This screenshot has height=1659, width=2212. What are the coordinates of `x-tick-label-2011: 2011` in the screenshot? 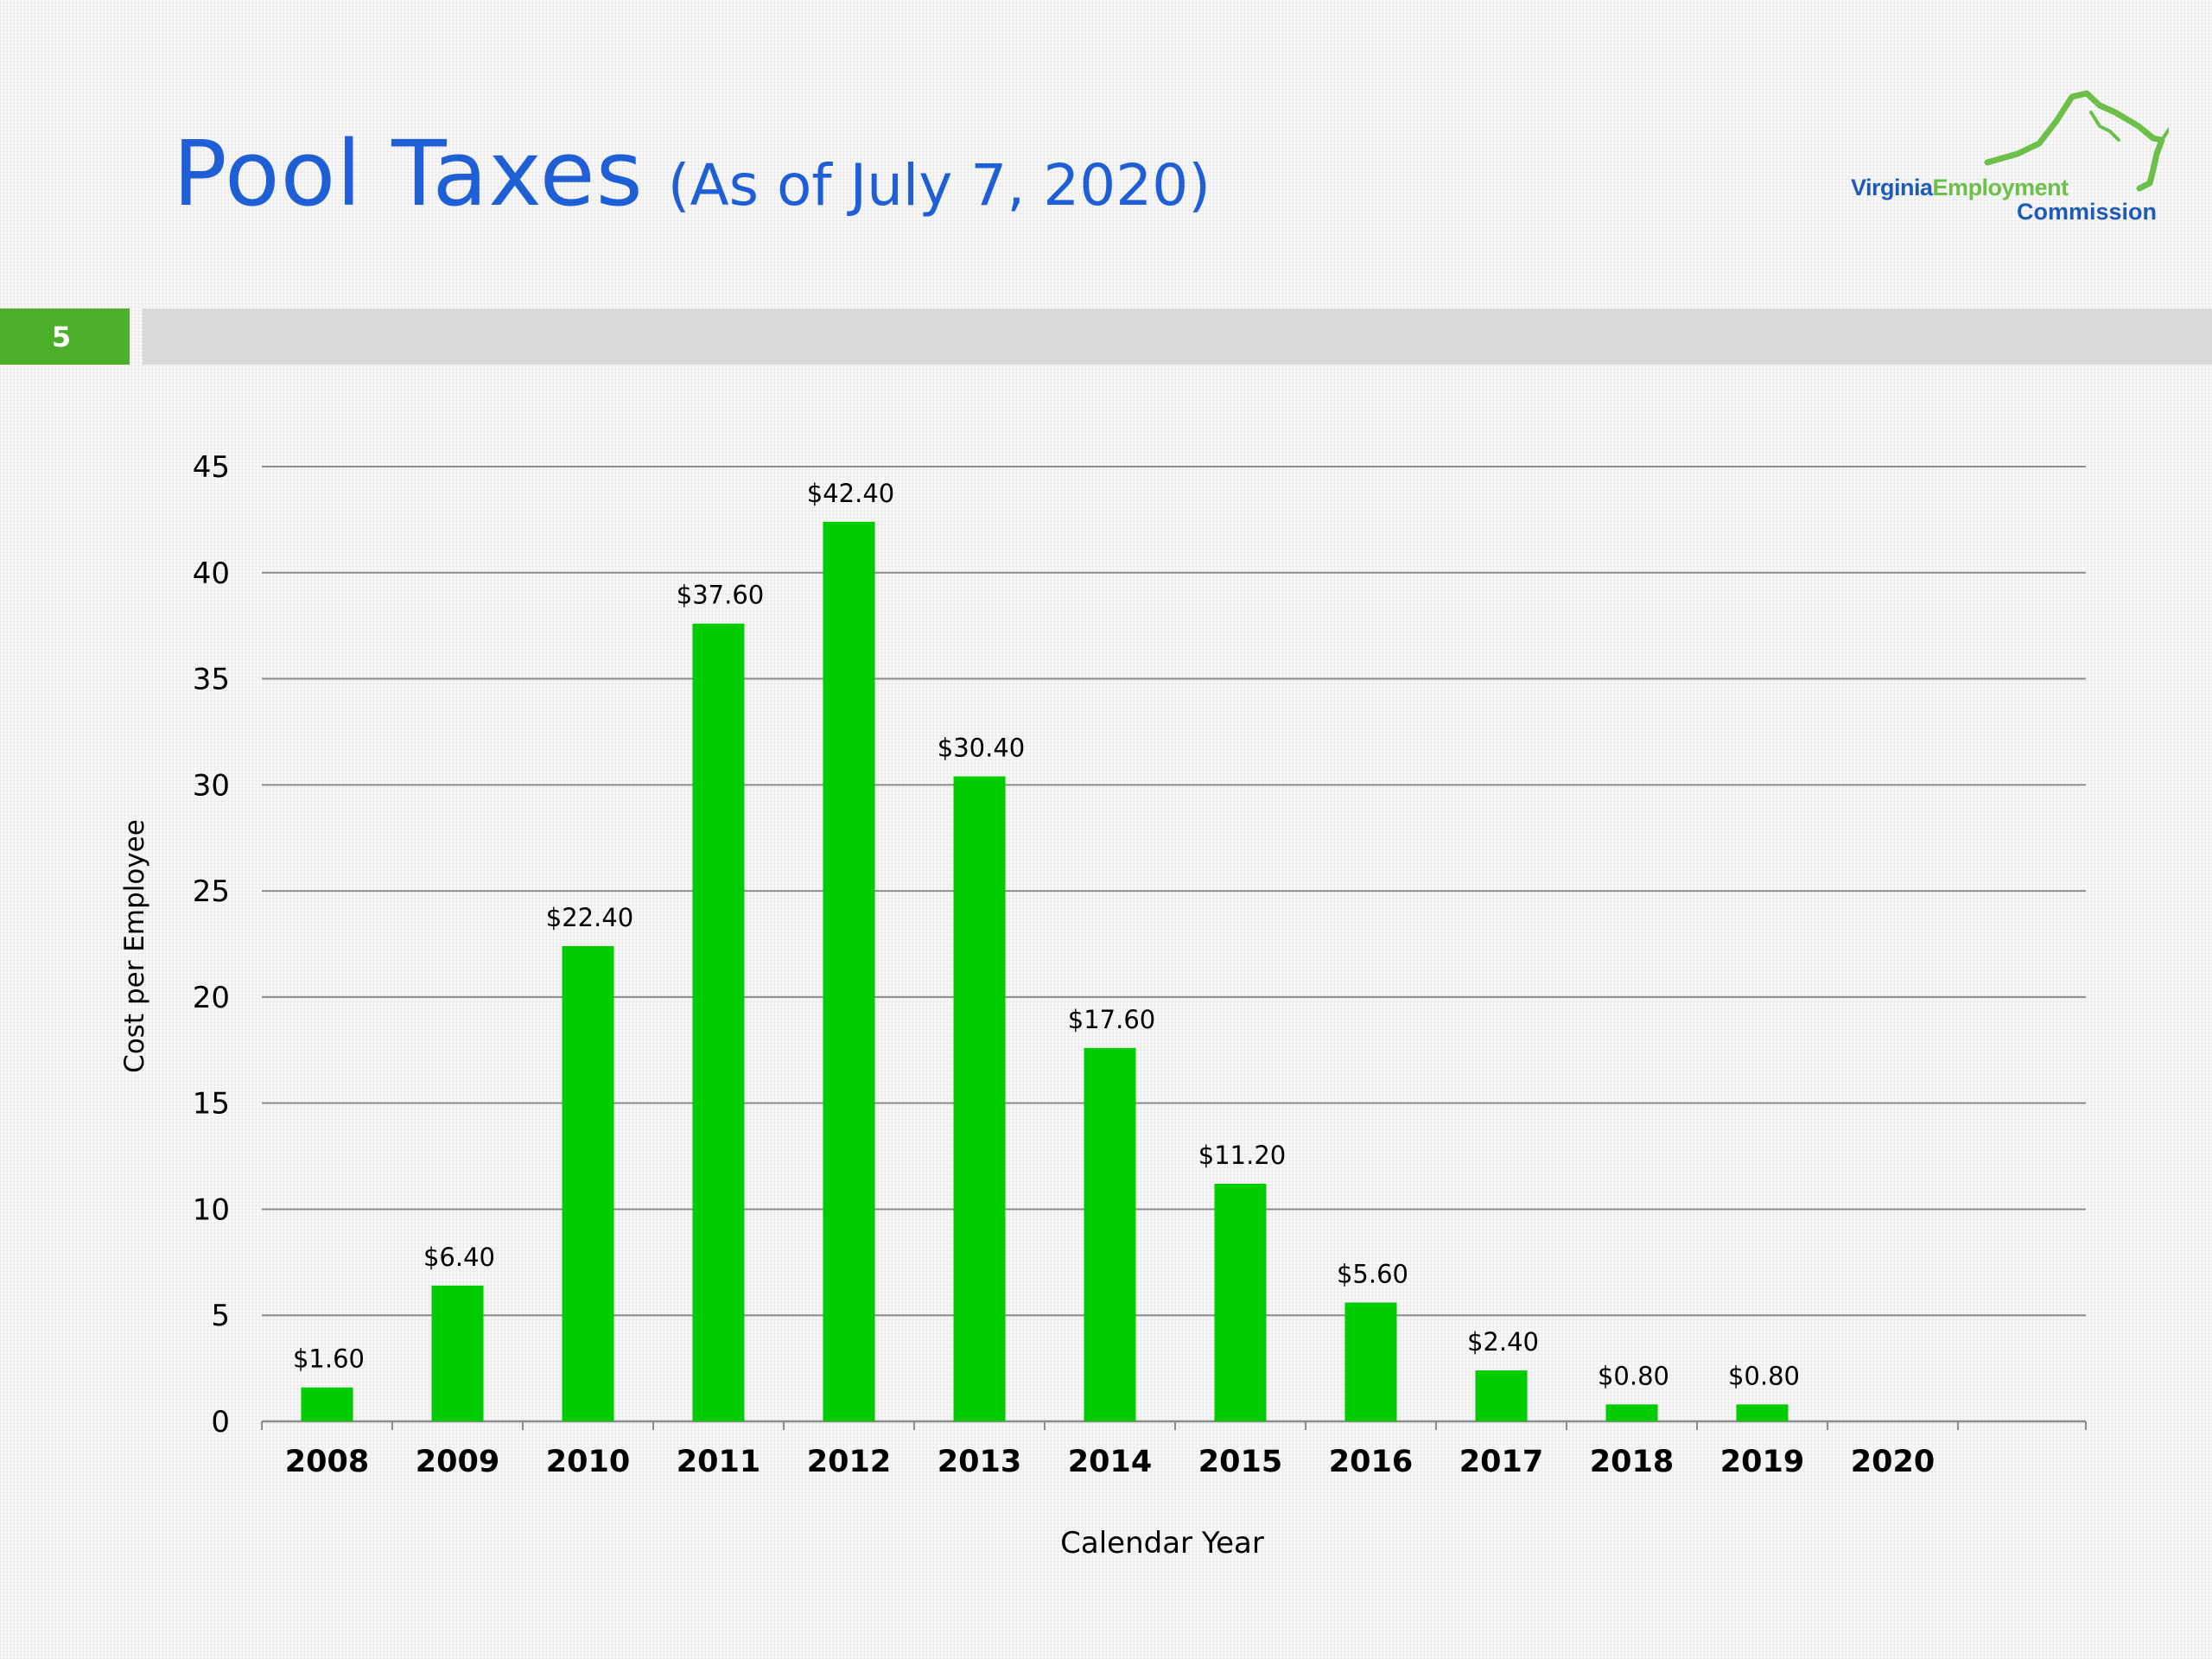 It's located at (718, 1462).